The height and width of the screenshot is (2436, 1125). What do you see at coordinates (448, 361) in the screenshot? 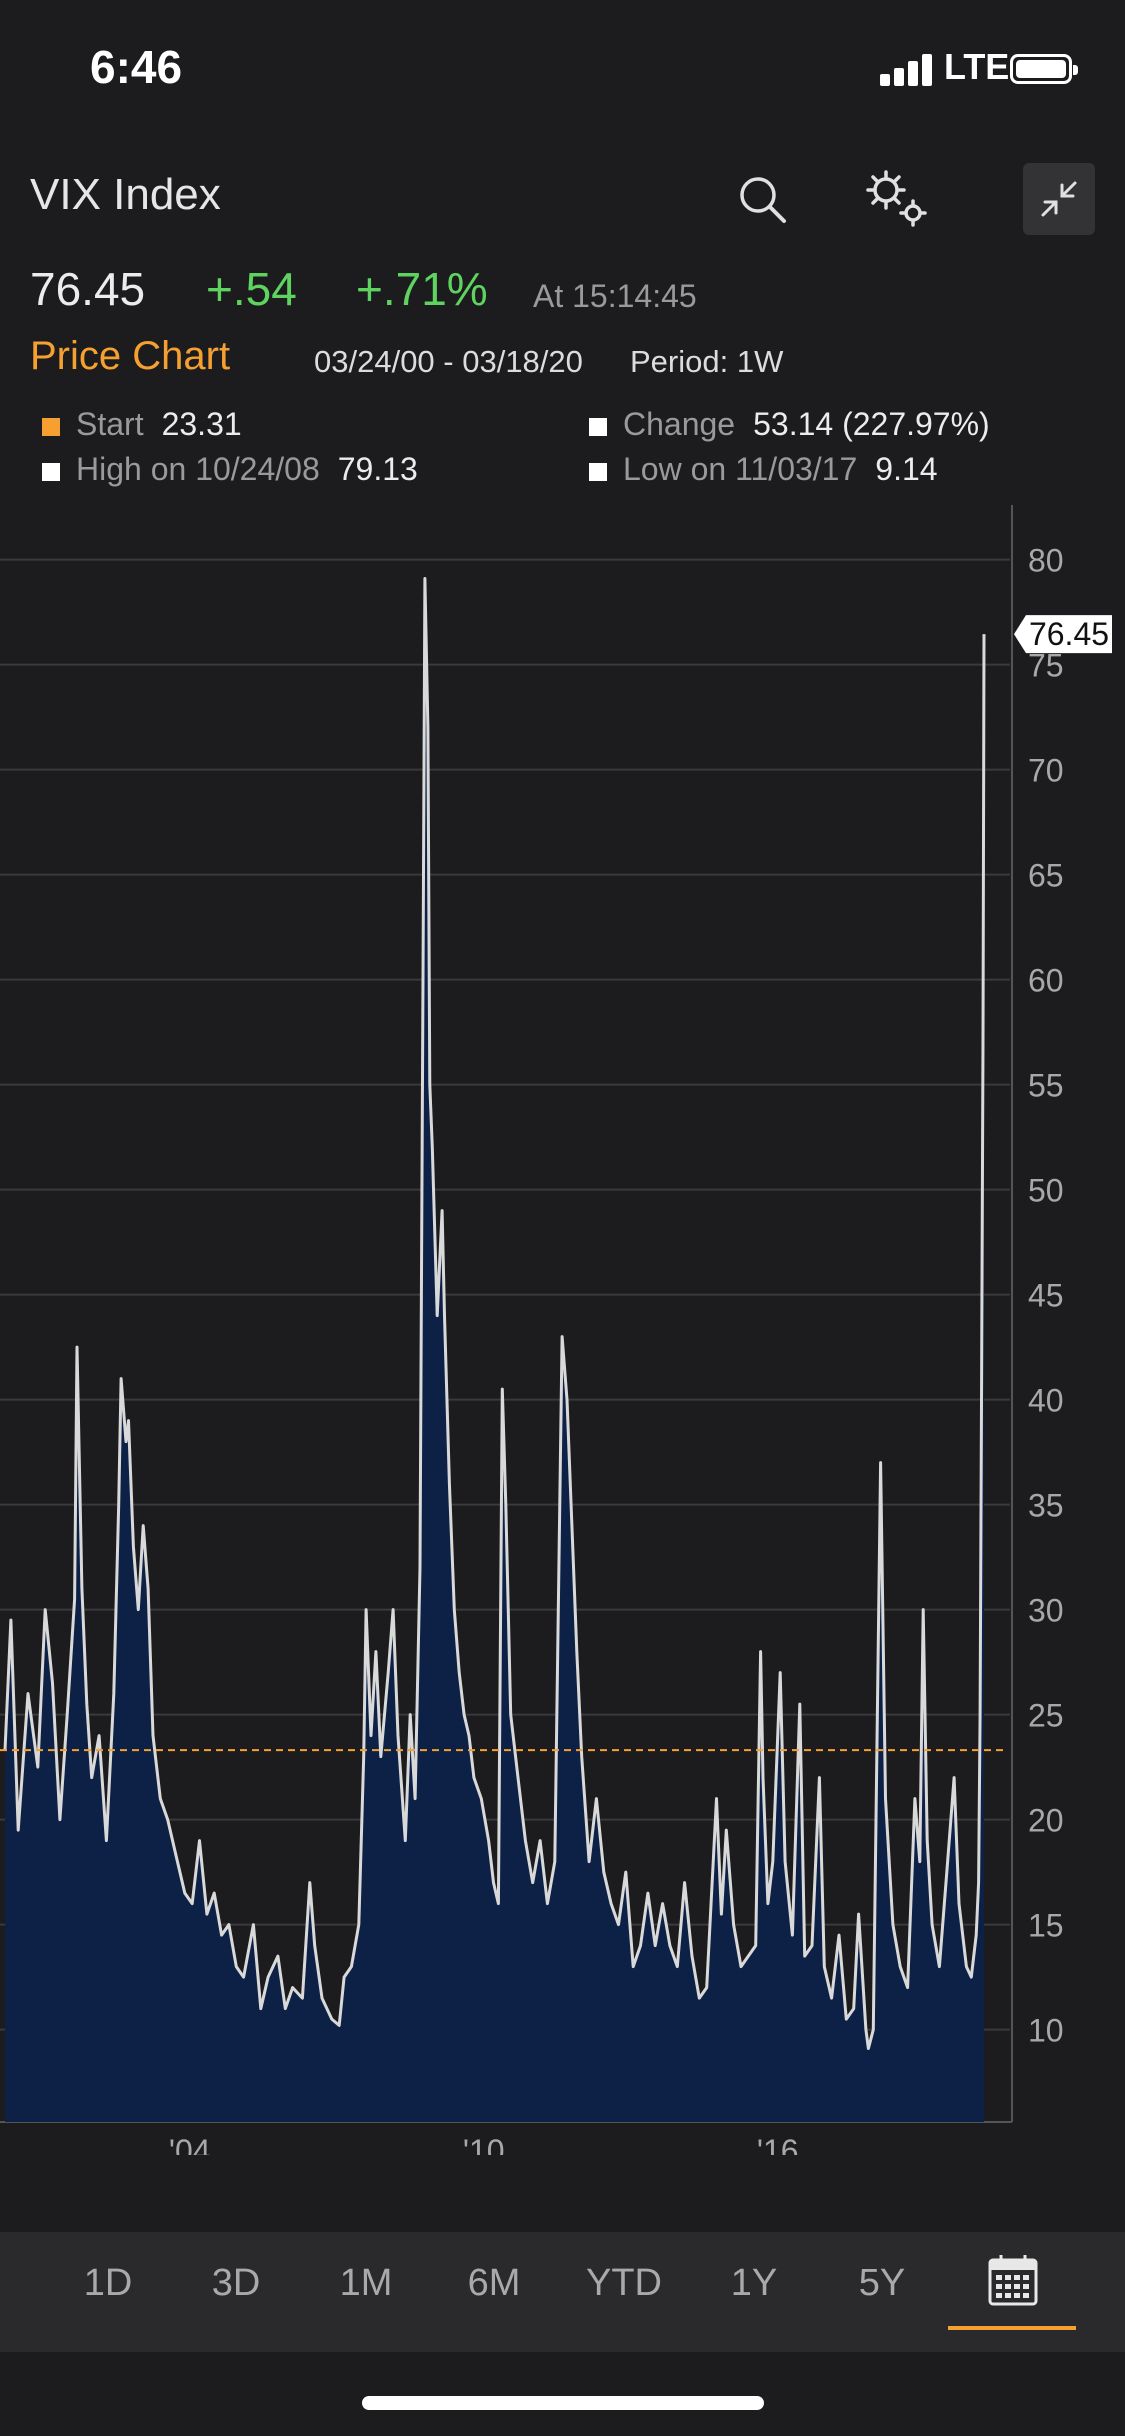
I see `date-range: 03/24/00 - 03/18/20` at bounding box center [448, 361].